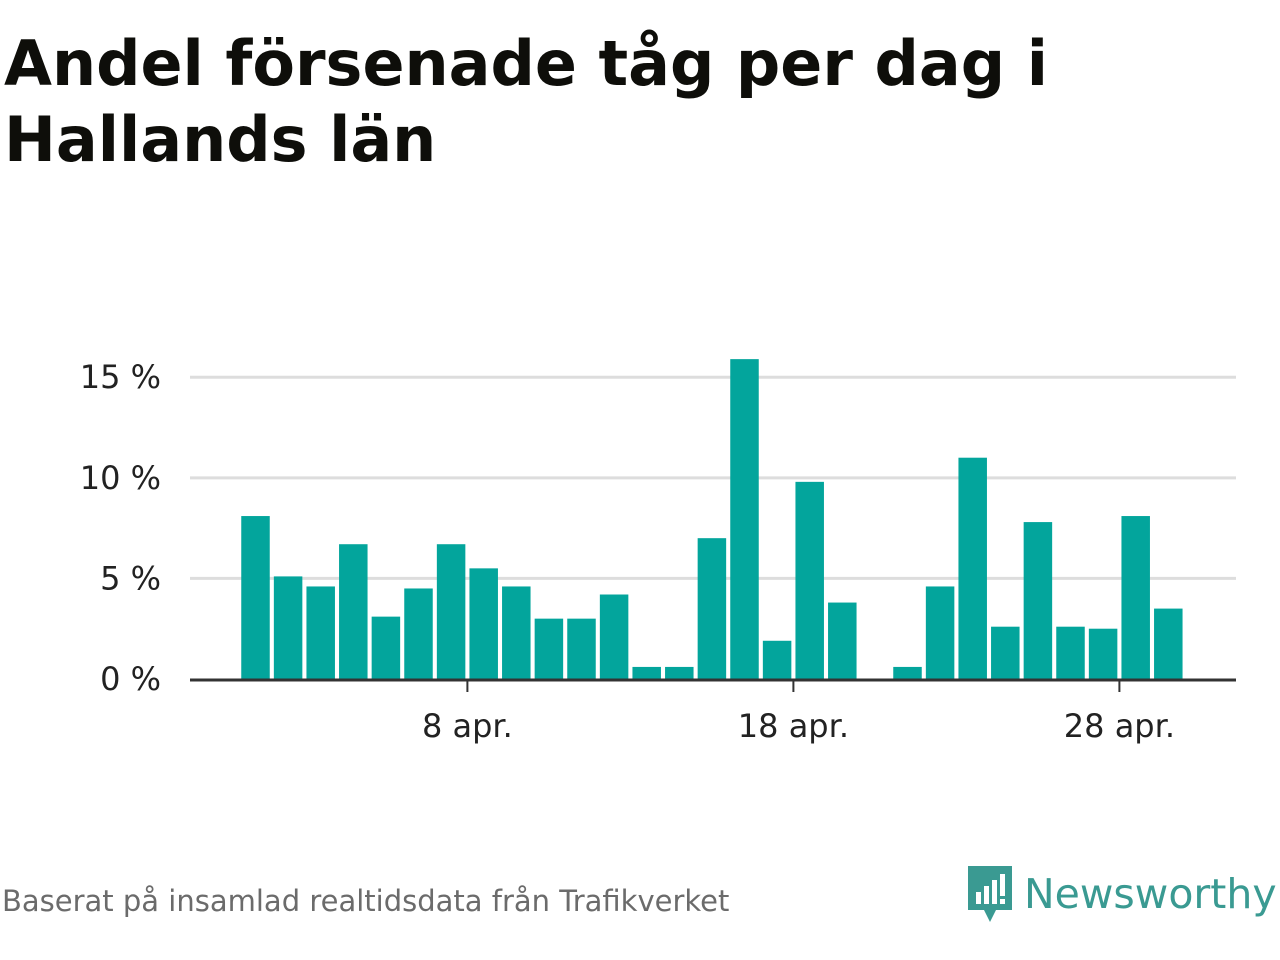 This screenshot has height=960, width=1280. Describe the element at coordinates (1119, 726) in the screenshot. I see `x-tick-label: 28 apr.` at that location.